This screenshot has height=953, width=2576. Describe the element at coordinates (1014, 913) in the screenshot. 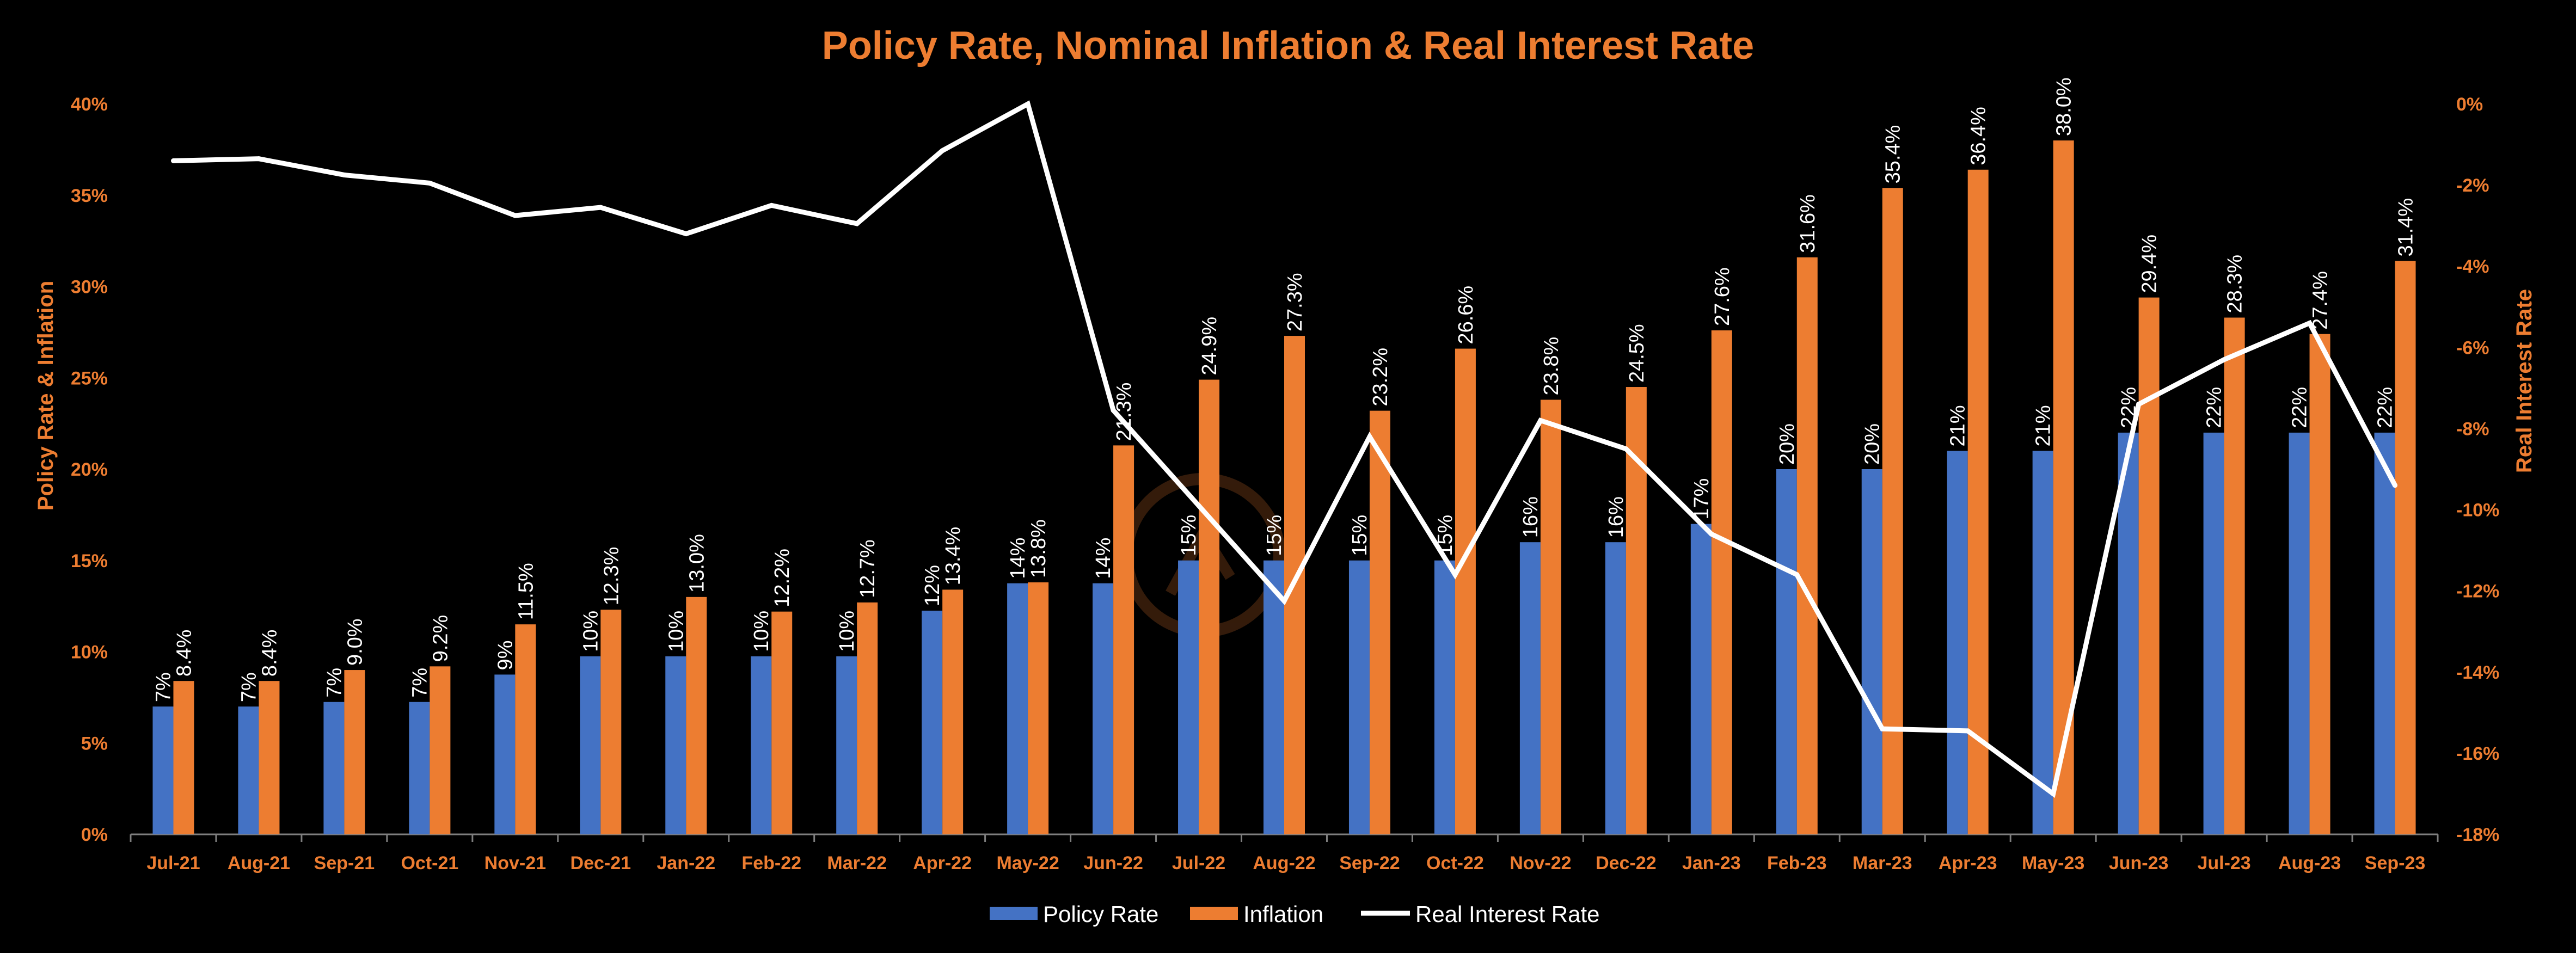

I see `legend-swatch-policy-rate` at that location.